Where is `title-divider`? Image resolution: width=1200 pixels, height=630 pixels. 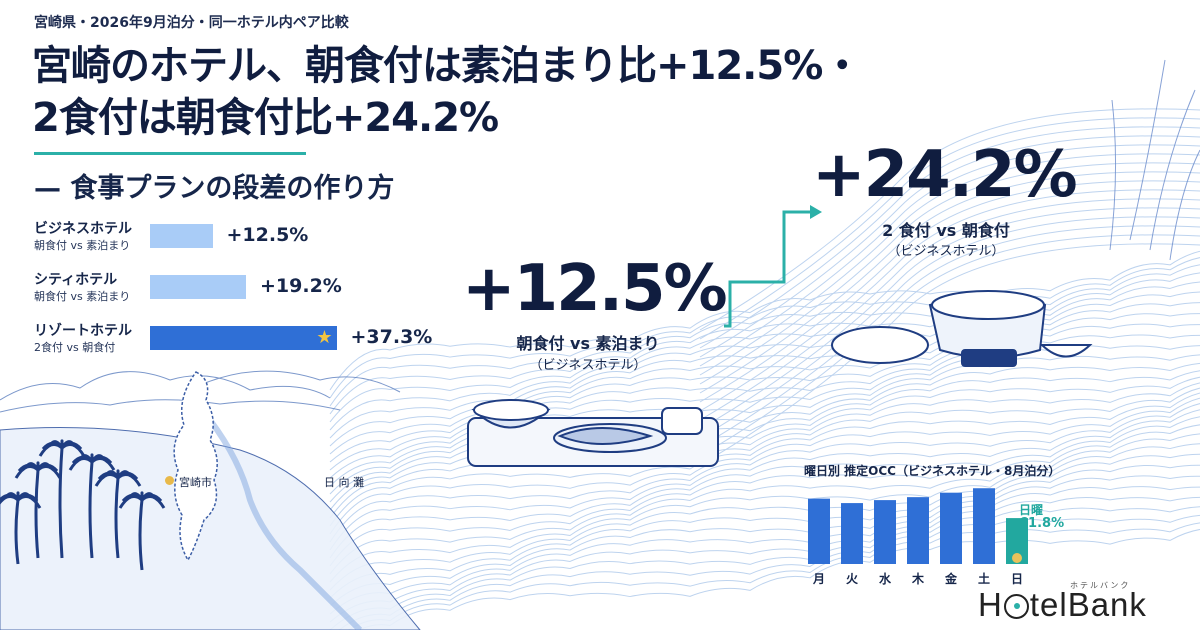 title-divider is located at coordinates (170, 153).